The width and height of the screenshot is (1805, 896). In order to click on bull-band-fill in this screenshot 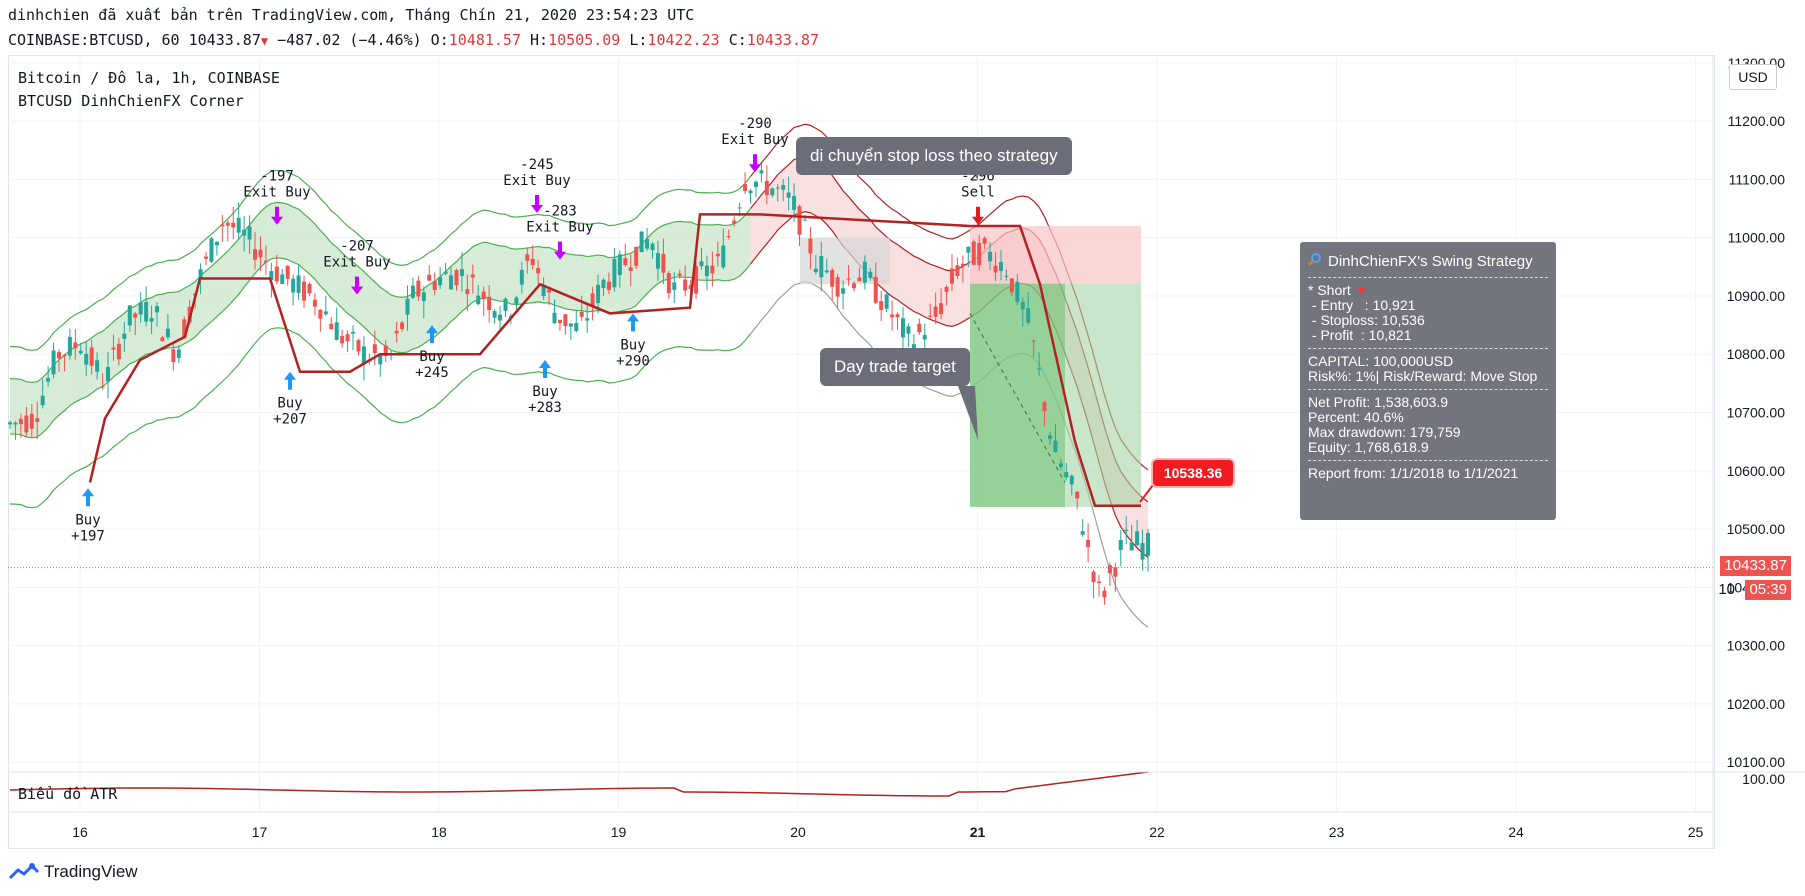, I will do `click(380, 320)`.